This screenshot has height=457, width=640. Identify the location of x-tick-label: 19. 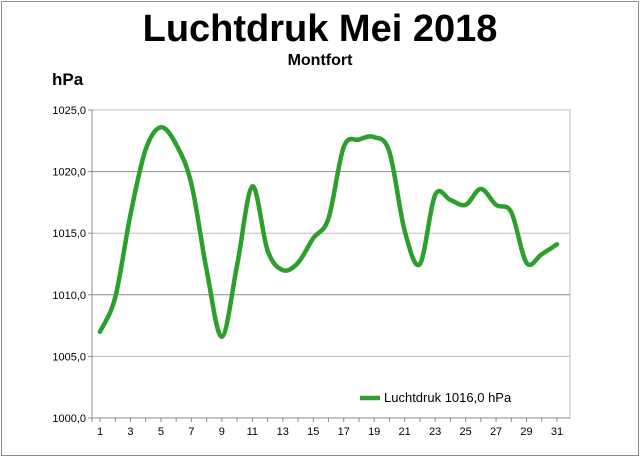
(374, 432).